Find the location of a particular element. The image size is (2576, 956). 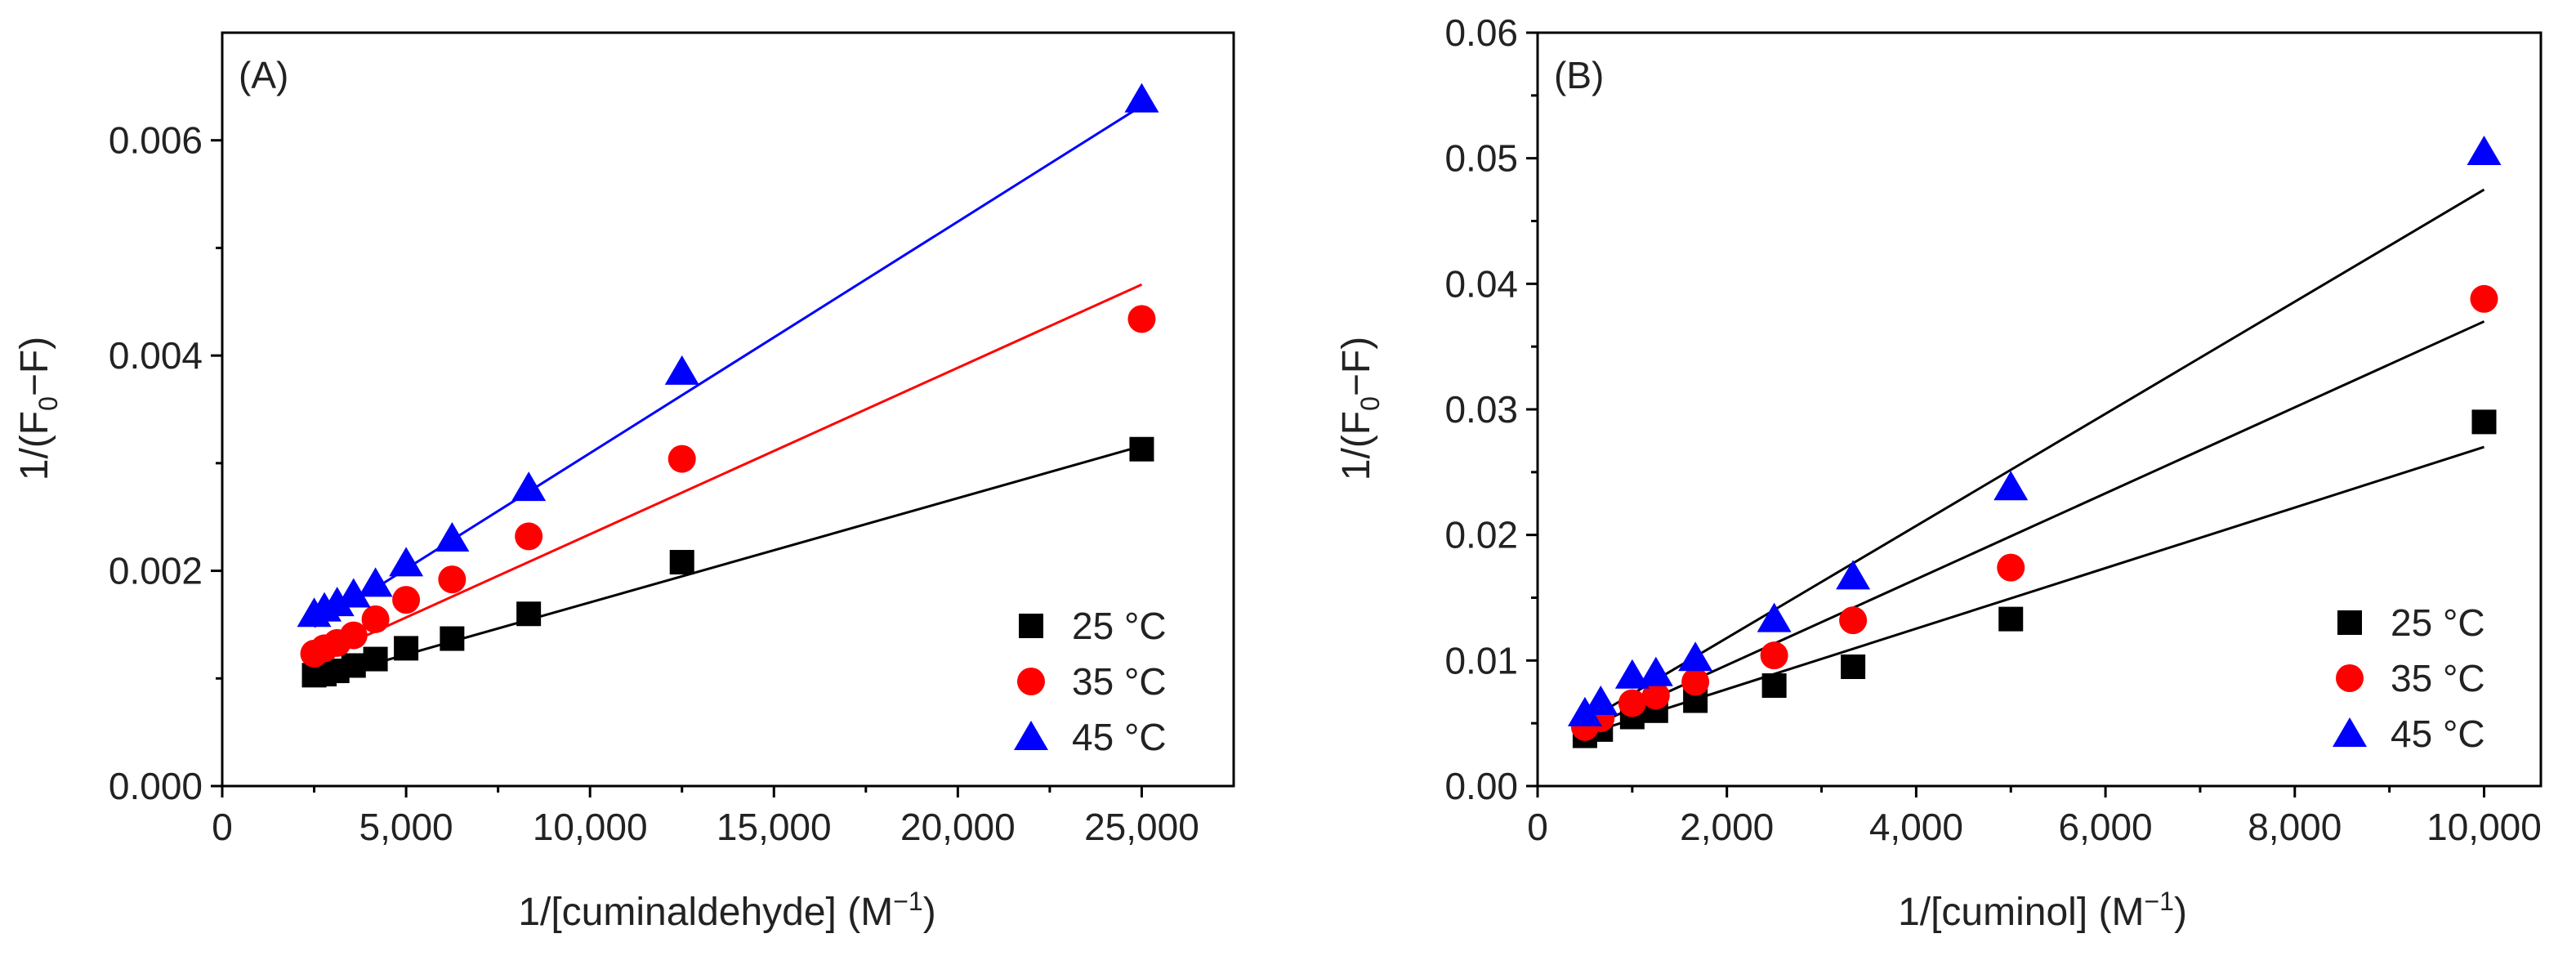

y-axis-label-subscript: 0 is located at coordinates (48, 403).